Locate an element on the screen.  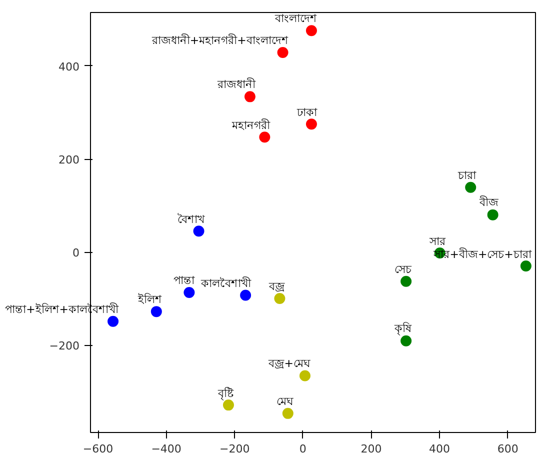
annotation: কালবৈশাখী is located at coordinates (226, 283).